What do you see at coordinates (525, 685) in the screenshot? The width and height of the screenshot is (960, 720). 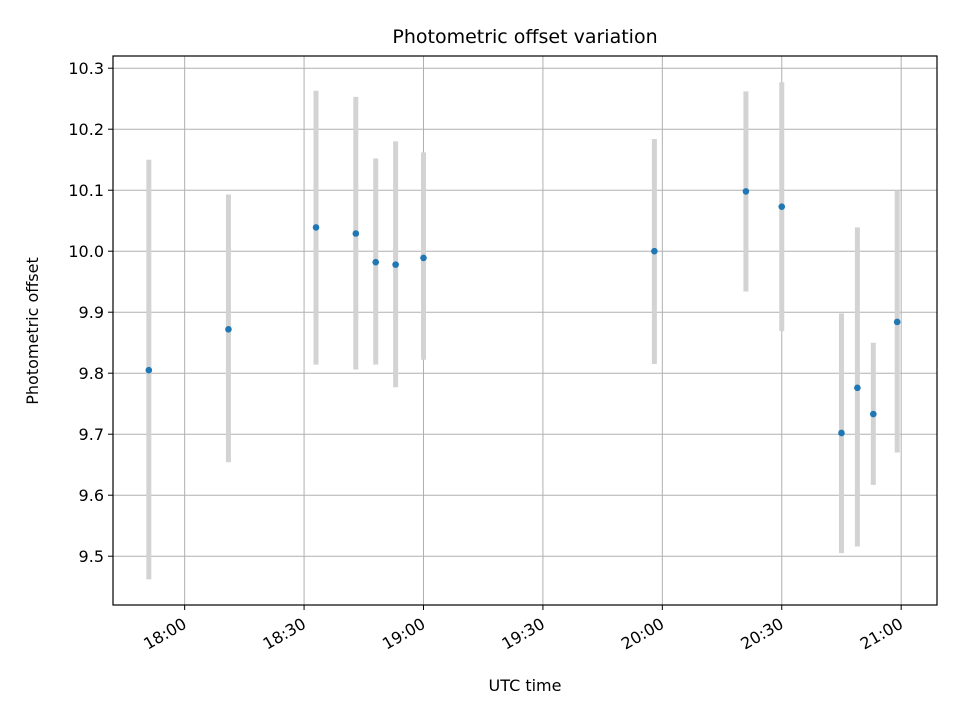 I see `x-axis-label: UTC time` at bounding box center [525, 685].